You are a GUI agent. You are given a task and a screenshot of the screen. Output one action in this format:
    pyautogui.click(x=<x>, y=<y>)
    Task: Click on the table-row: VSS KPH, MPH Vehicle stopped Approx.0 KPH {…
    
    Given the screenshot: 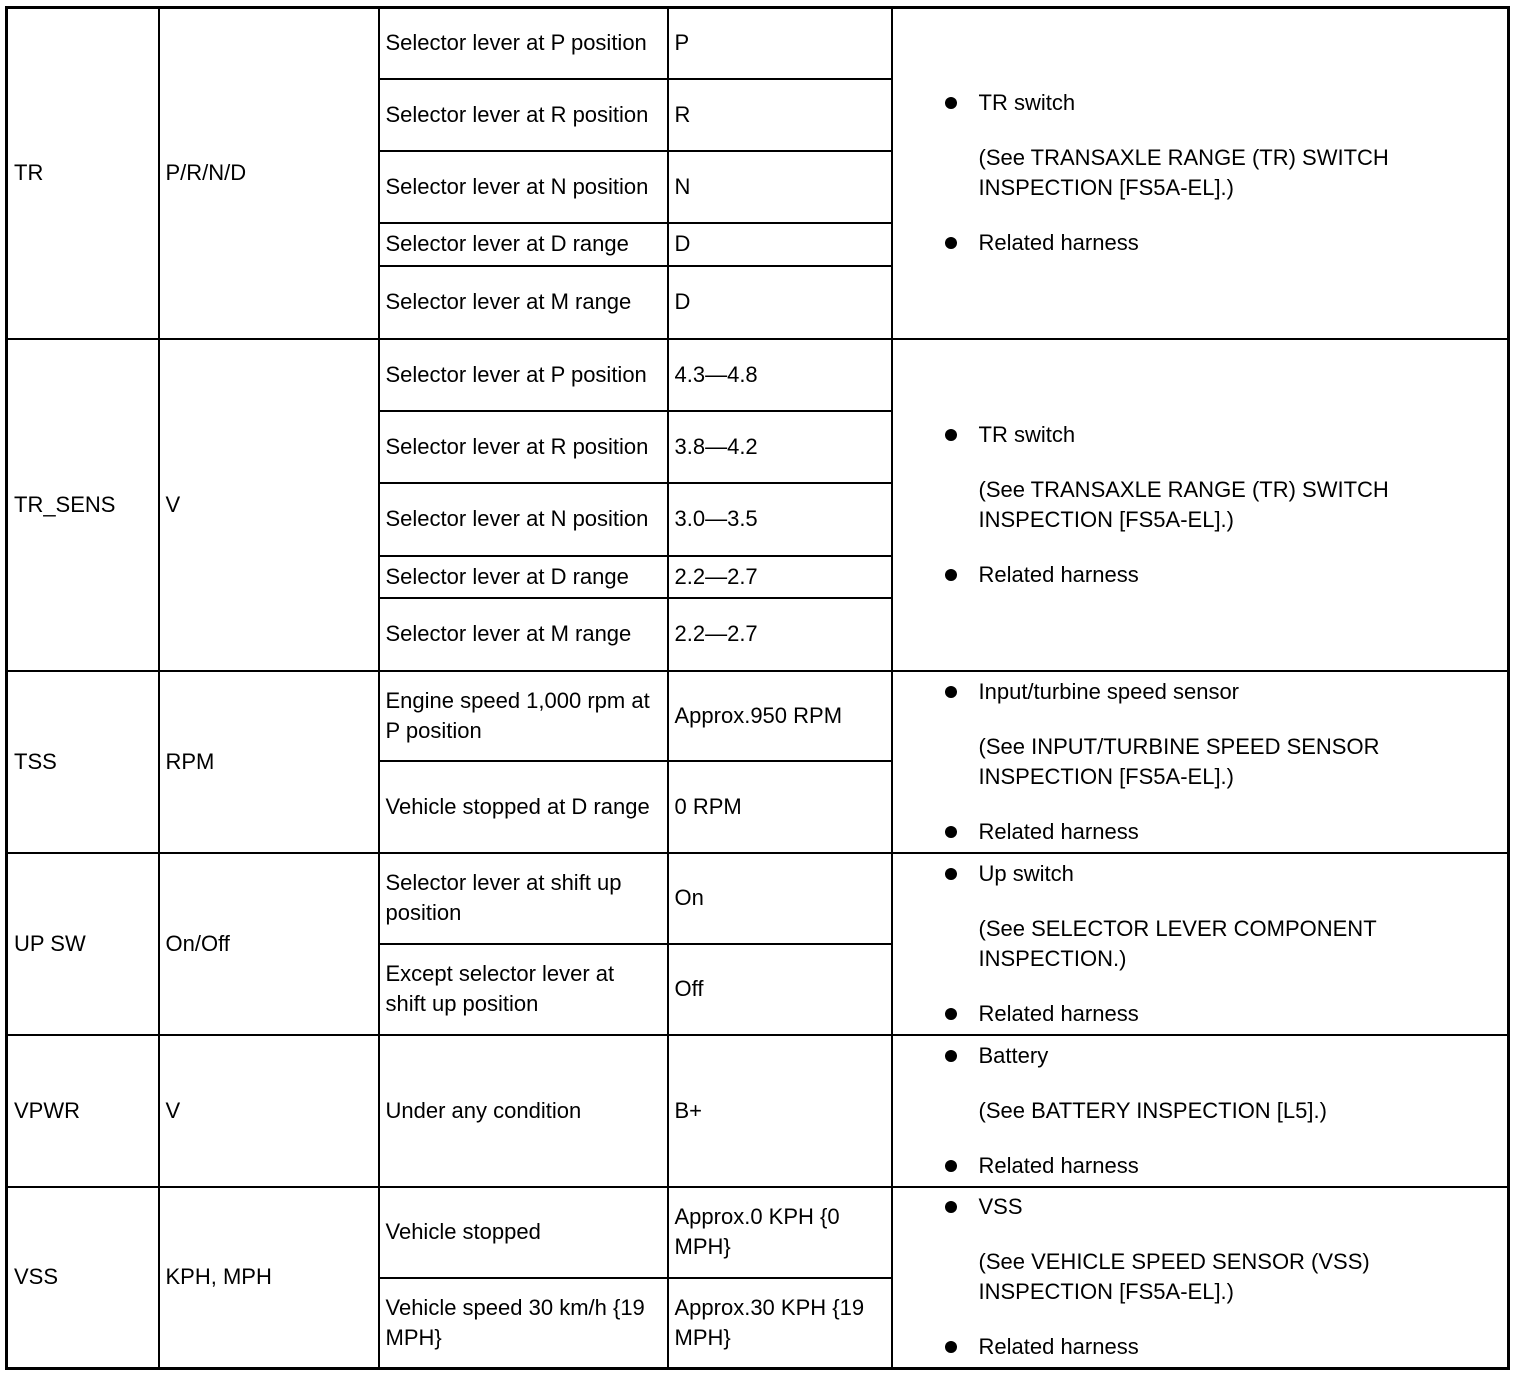 What is the action you would take?
    pyautogui.click(x=757, y=1277)
    